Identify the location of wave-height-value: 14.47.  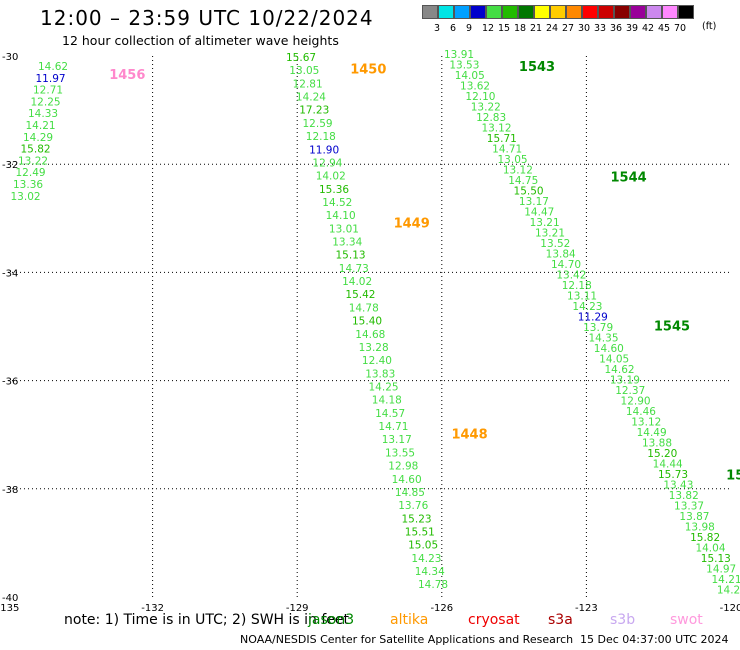
(539, 213).